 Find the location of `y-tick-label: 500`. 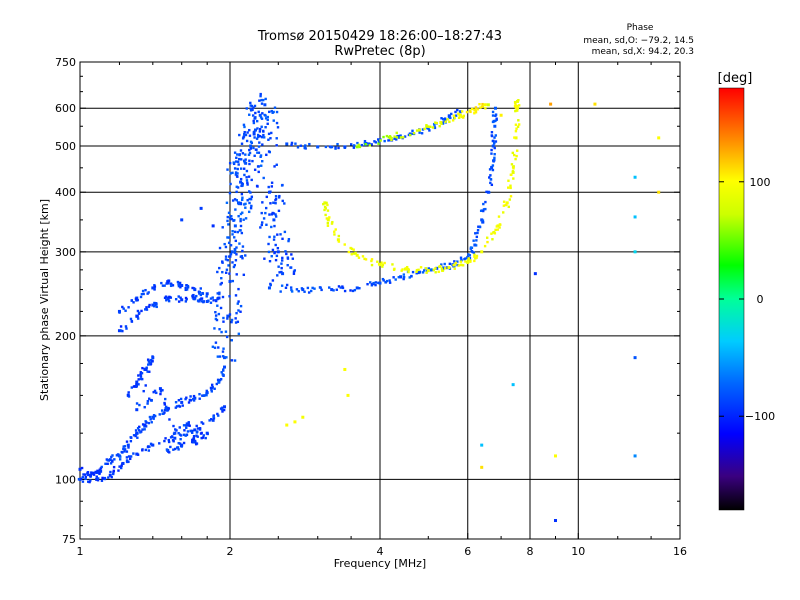

y-tick-label: 500 is located at coordinates (65, 146).